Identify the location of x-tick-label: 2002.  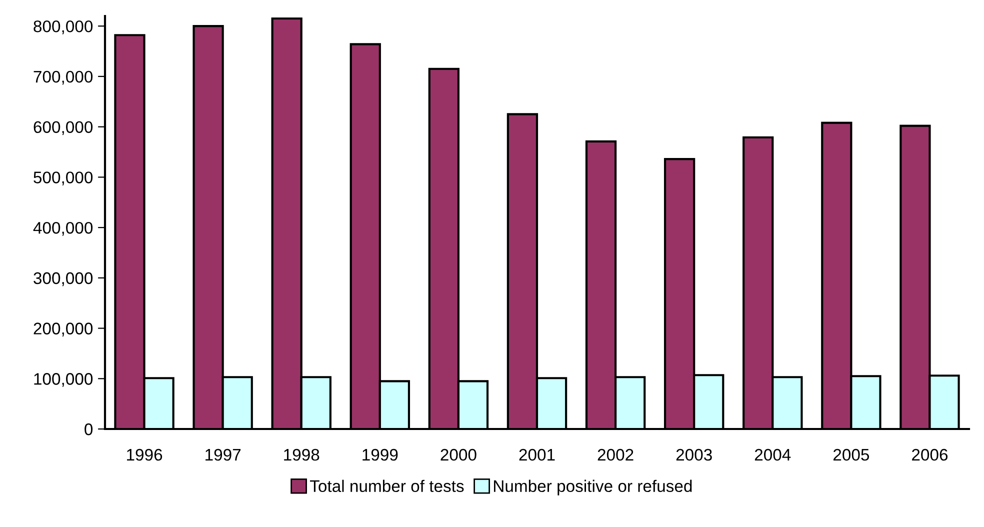
(616, 454).